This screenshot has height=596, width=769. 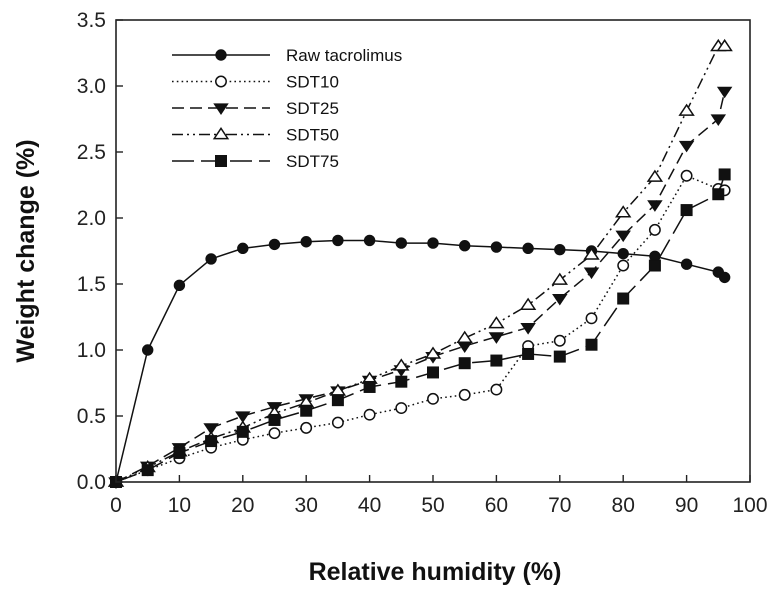 What do you see at coordinates (255, 82) in the screenshot?
I see `legend-entry: SDT10` at bounding box center [255, 82].